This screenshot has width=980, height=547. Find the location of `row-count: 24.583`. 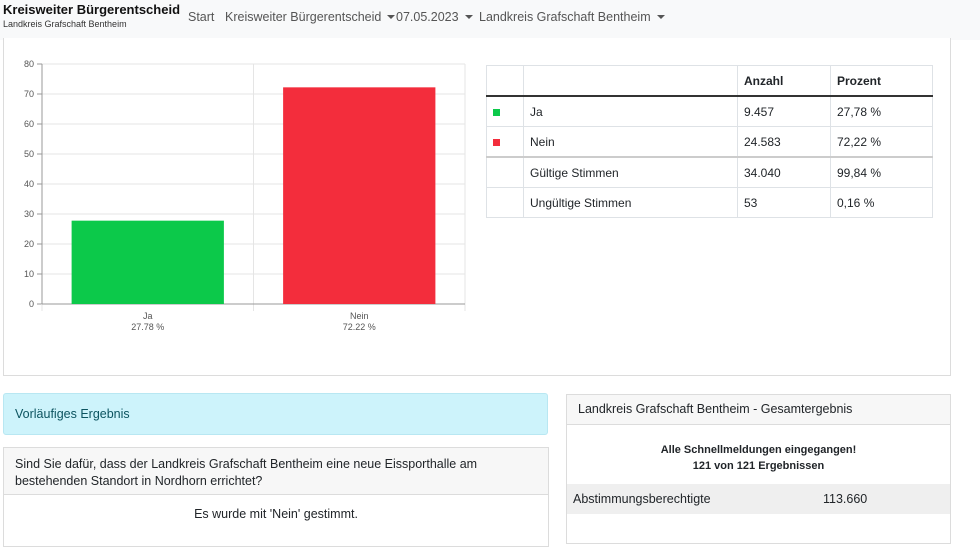

row-count: 24.583 is located at coordinates (784, 142).